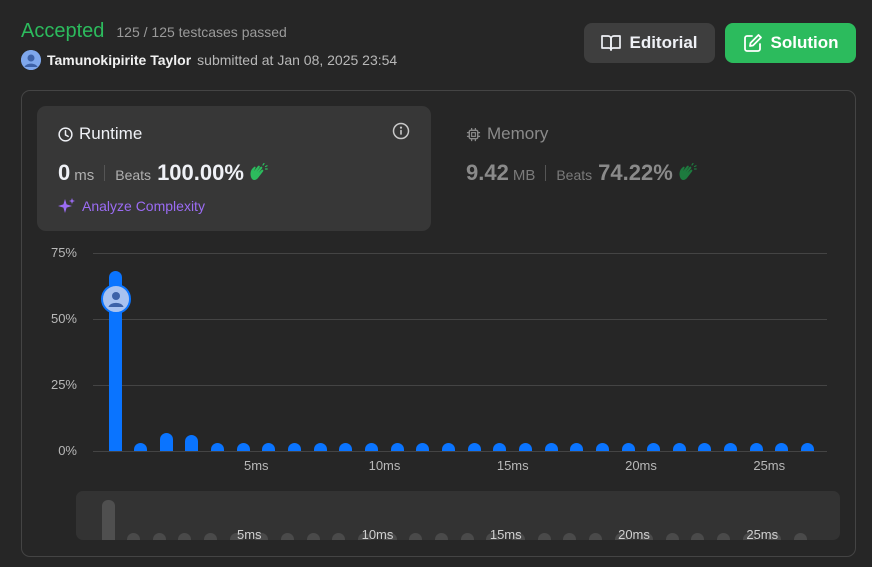 This screenshot has width=872, height=567. I want to click on runtime-metric: 0 ms Beats 100.00%, so click(163, 173).